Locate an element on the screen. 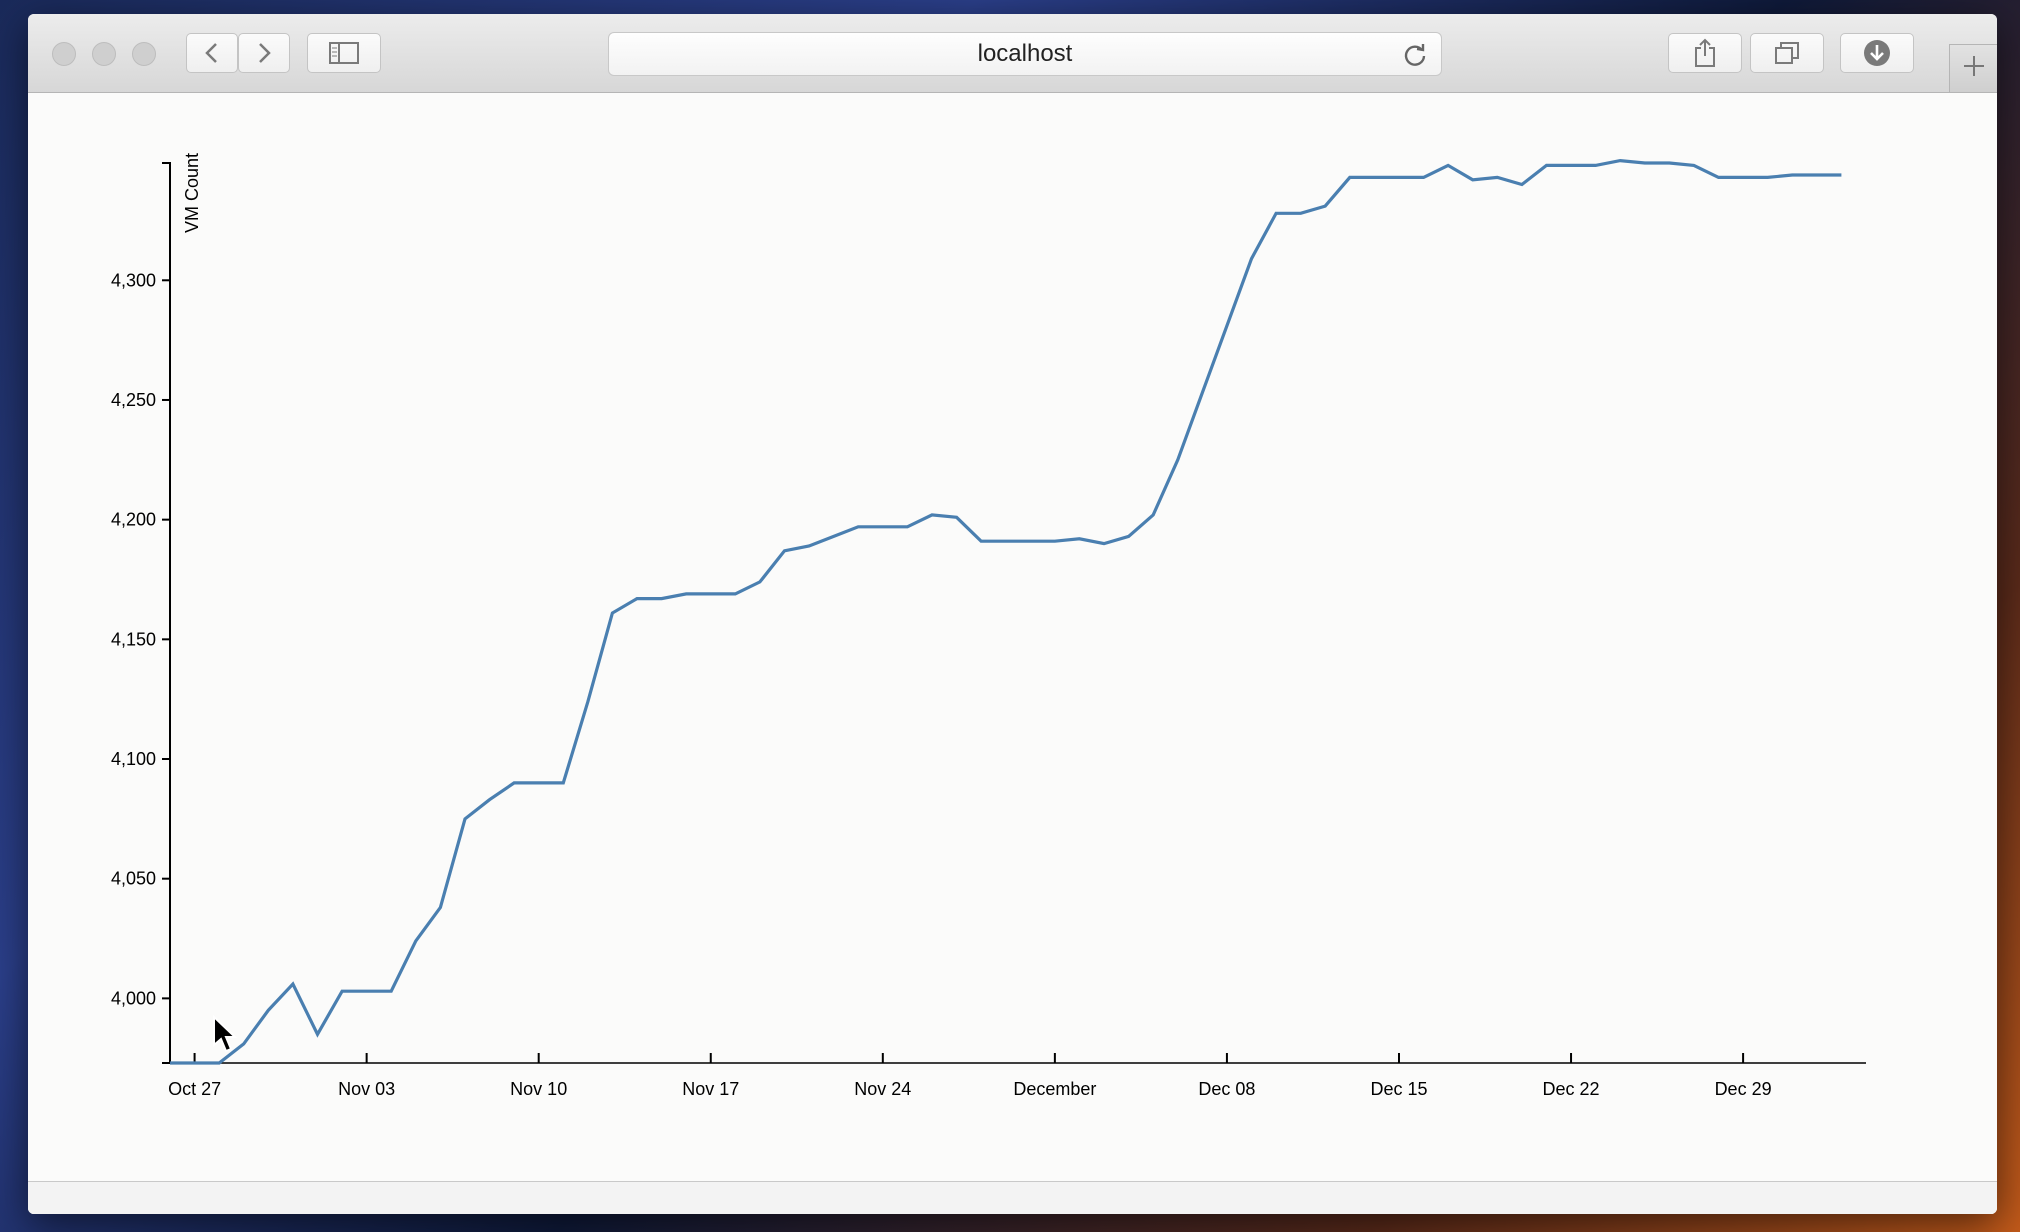  minimize-window-button is located at coordinates (104, 54).